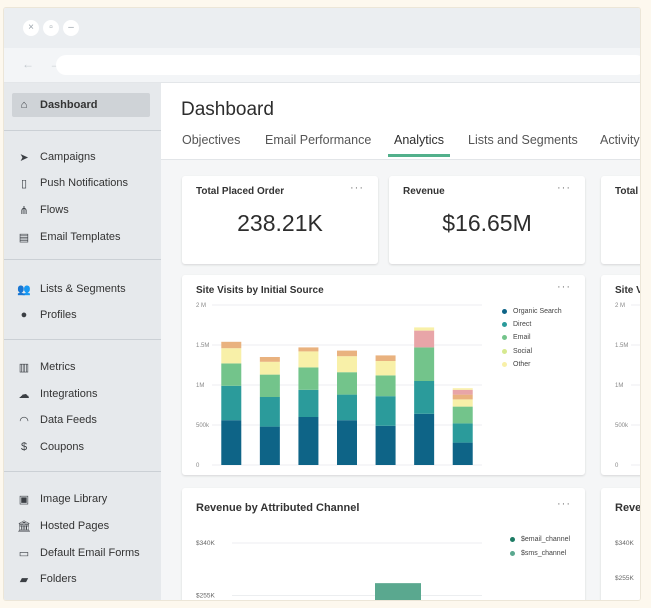 This screenshot has width=651, height=608. I want to click on sidebar-item-label: Data Feeds, so click(68, 420).